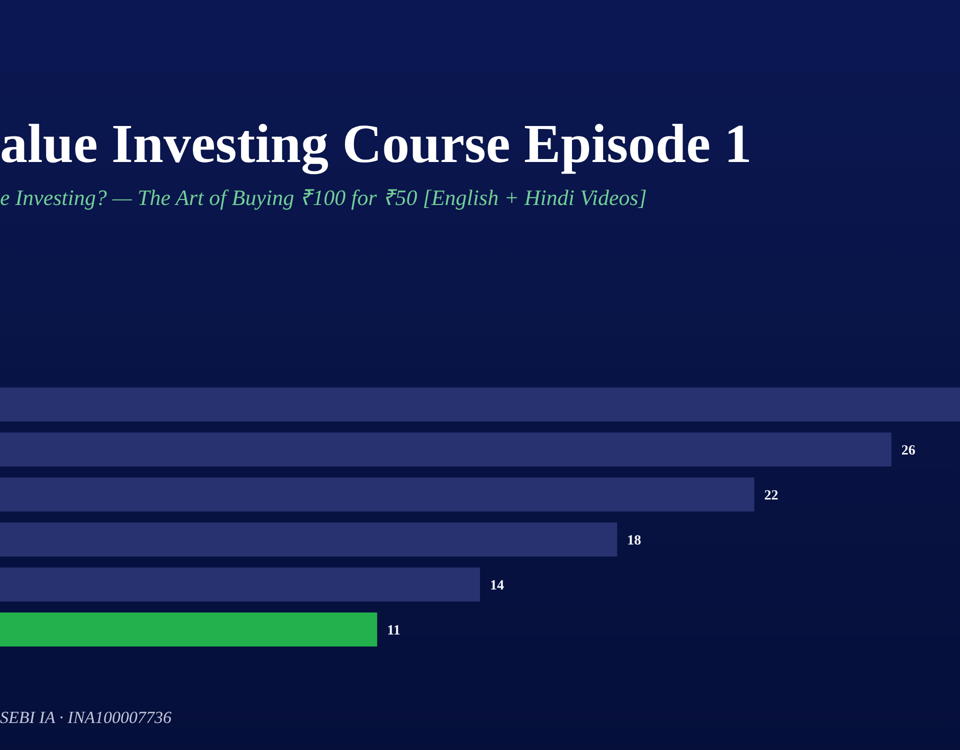 This screenshot has width=960, height=750. I want to click on chart-title: alue Investing Course Episode 1, so click(376, 144).